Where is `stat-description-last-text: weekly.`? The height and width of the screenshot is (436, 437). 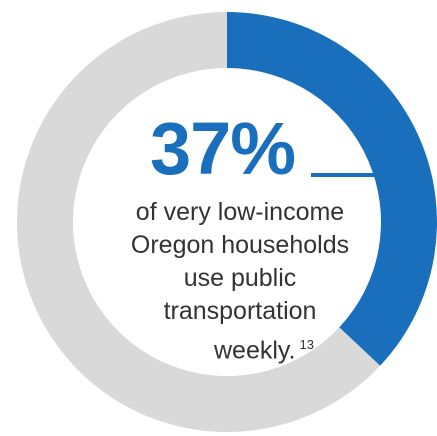 stat-description-last-text: weekly. is located at coordinates (255, 350).